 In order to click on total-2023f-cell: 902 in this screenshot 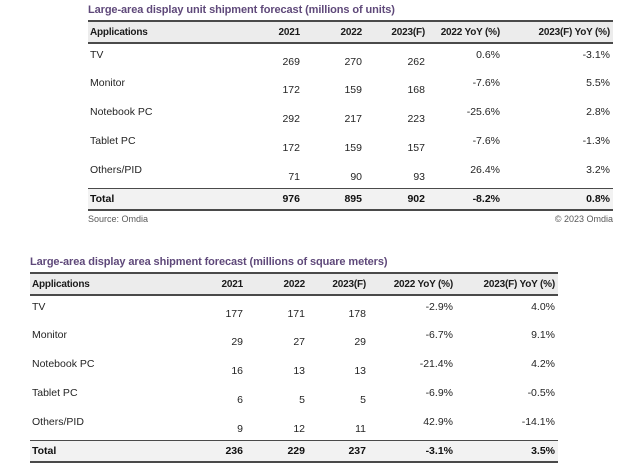, I will do `click(395, 199)`.